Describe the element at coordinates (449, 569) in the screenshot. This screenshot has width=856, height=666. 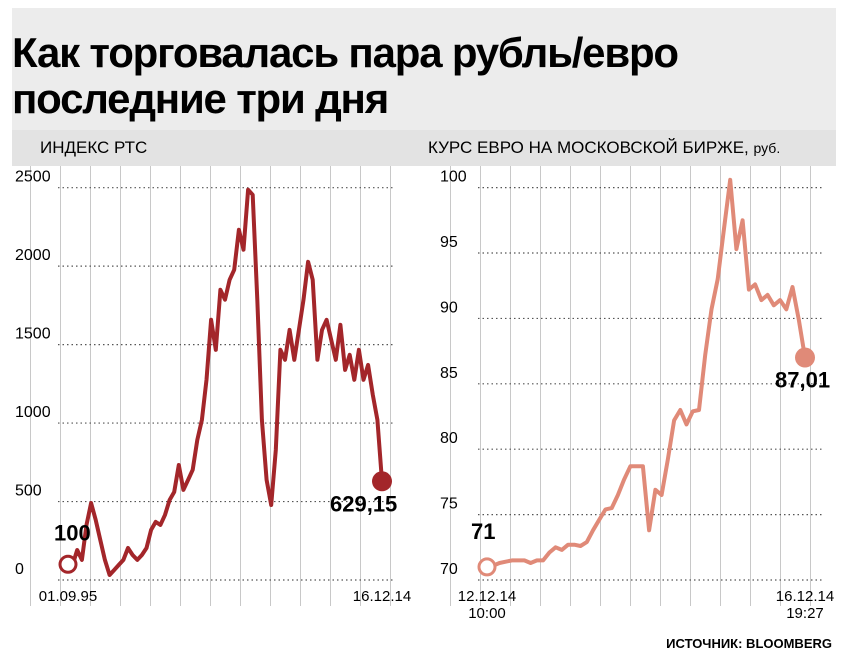
I see `y-tick-label: 70` at that location.